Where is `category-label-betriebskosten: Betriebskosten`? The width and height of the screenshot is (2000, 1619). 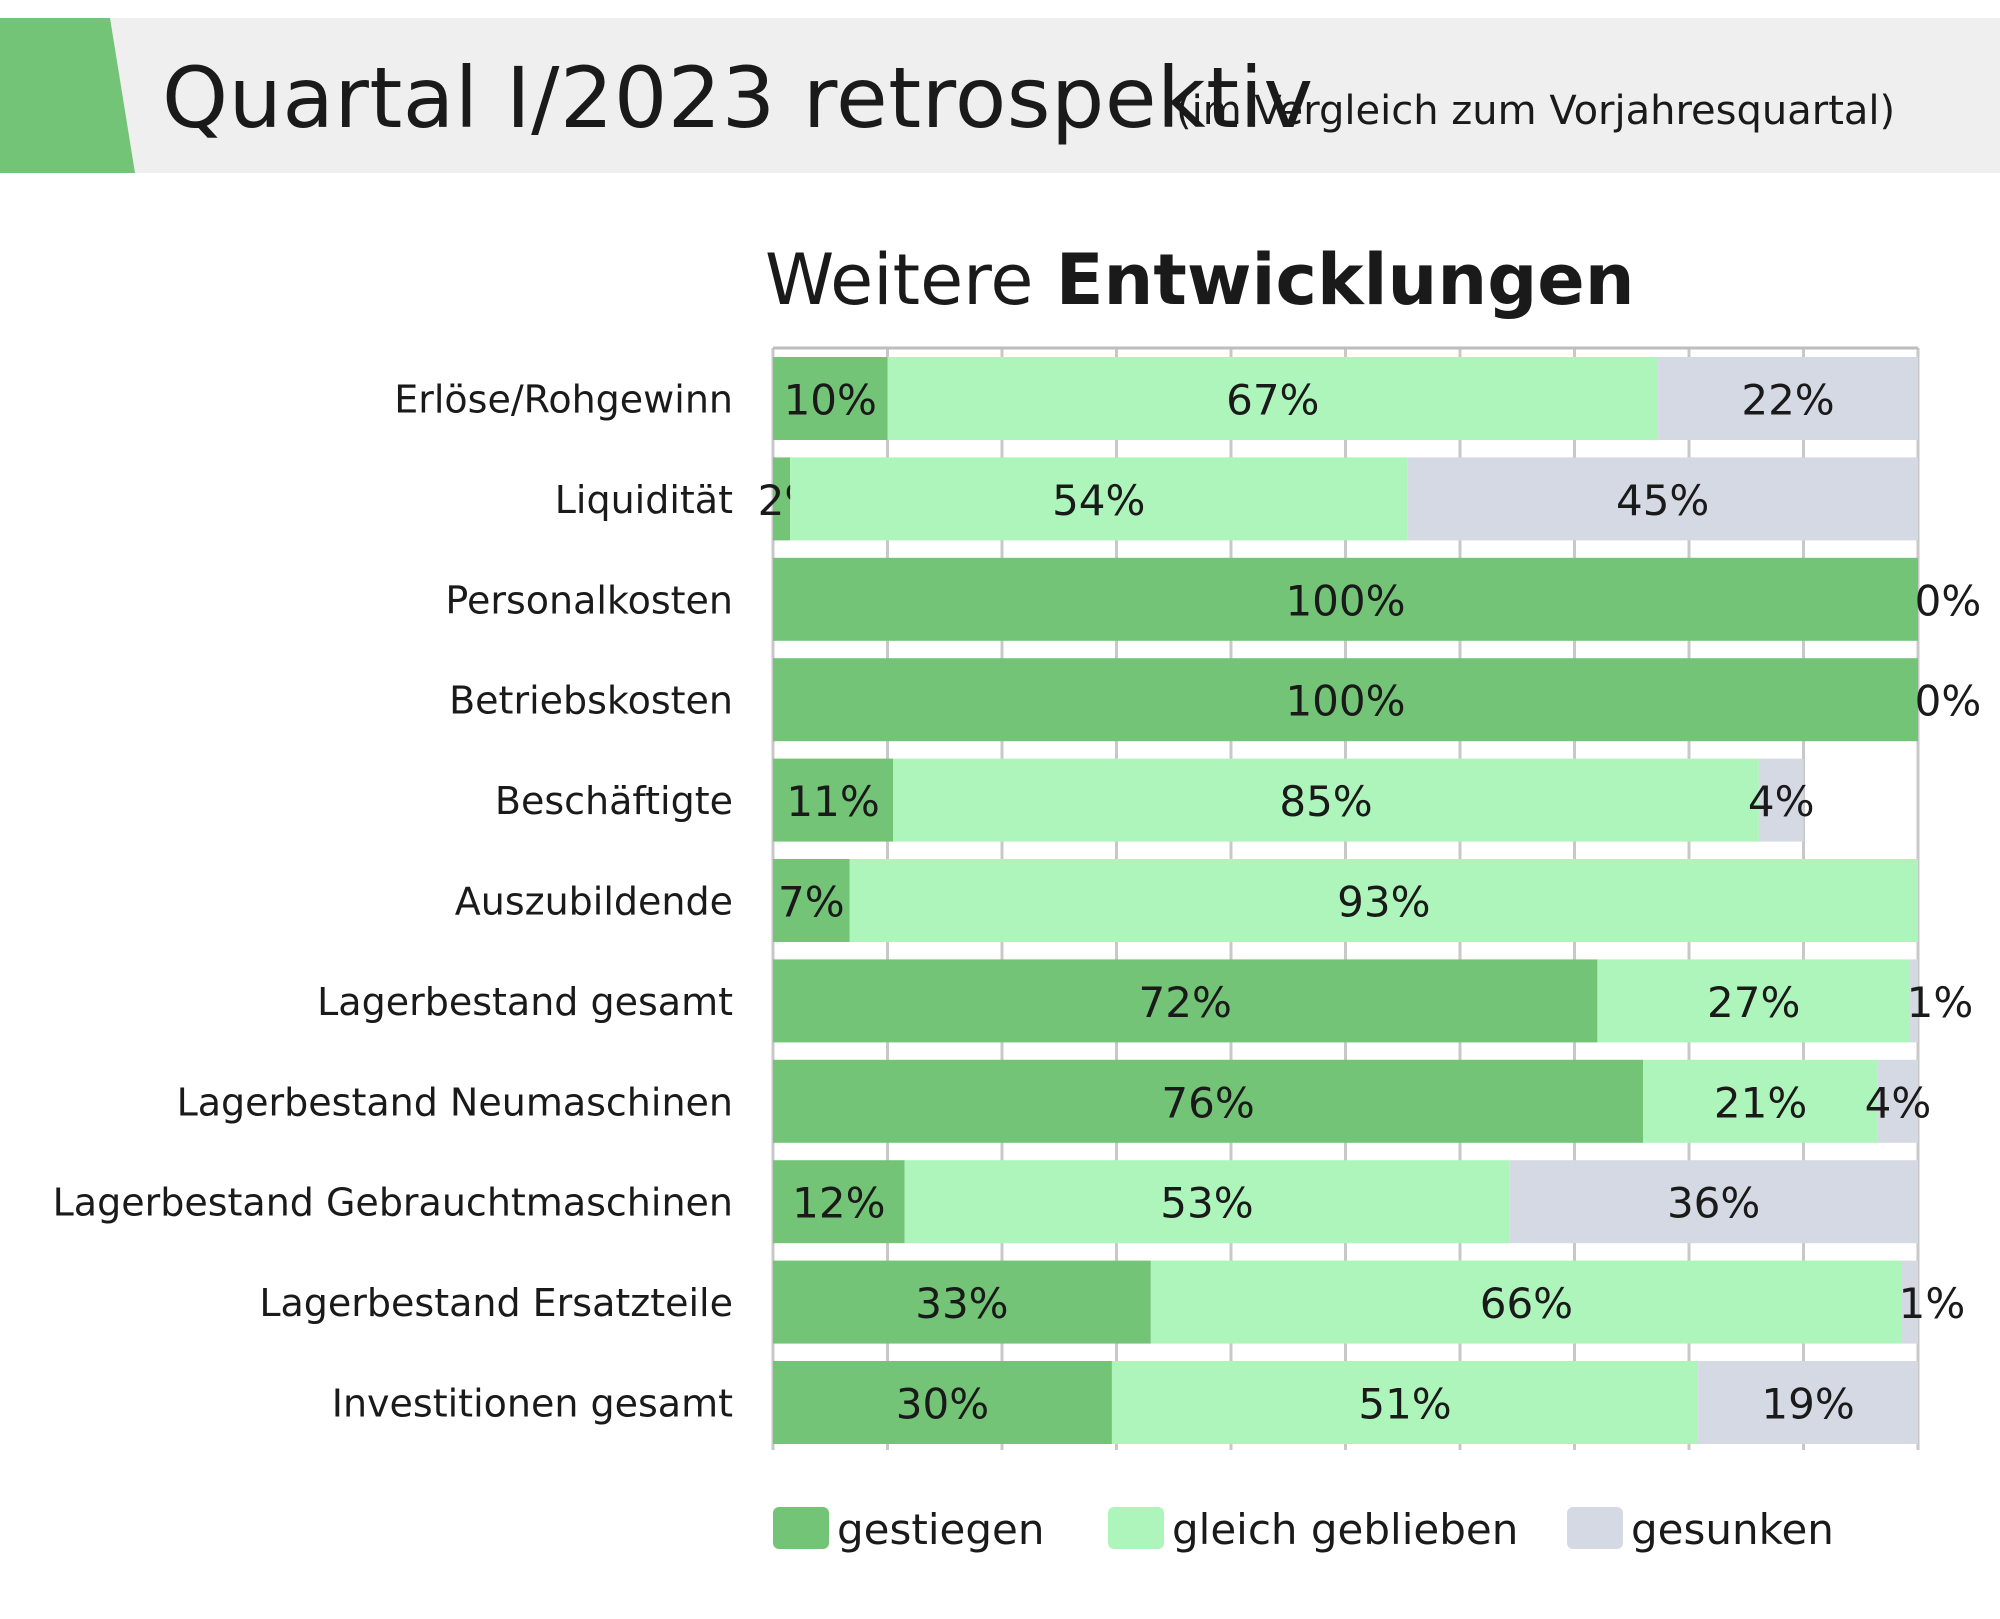
category-label-betriebskosten: Betriebskosten is located at coordinates (591, 701).